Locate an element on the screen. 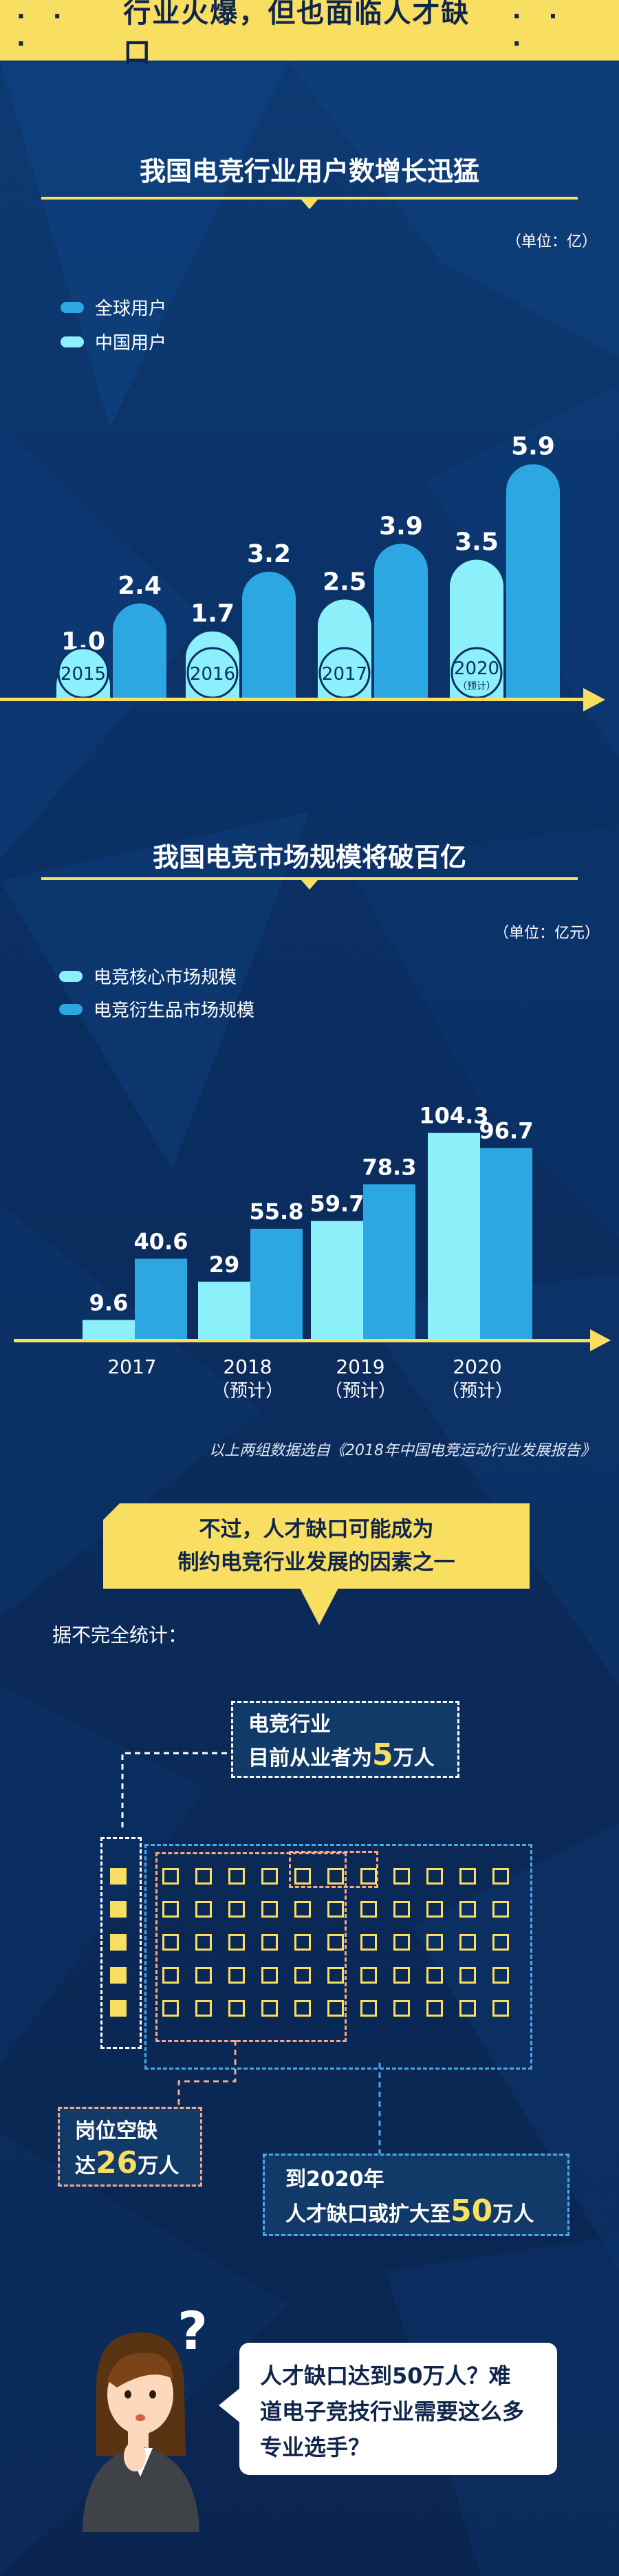 The width and height of the screenshot is (619, 2576). vacancy-box: 岗位空缺 达26万人 is located at coordinates (130, 2147).